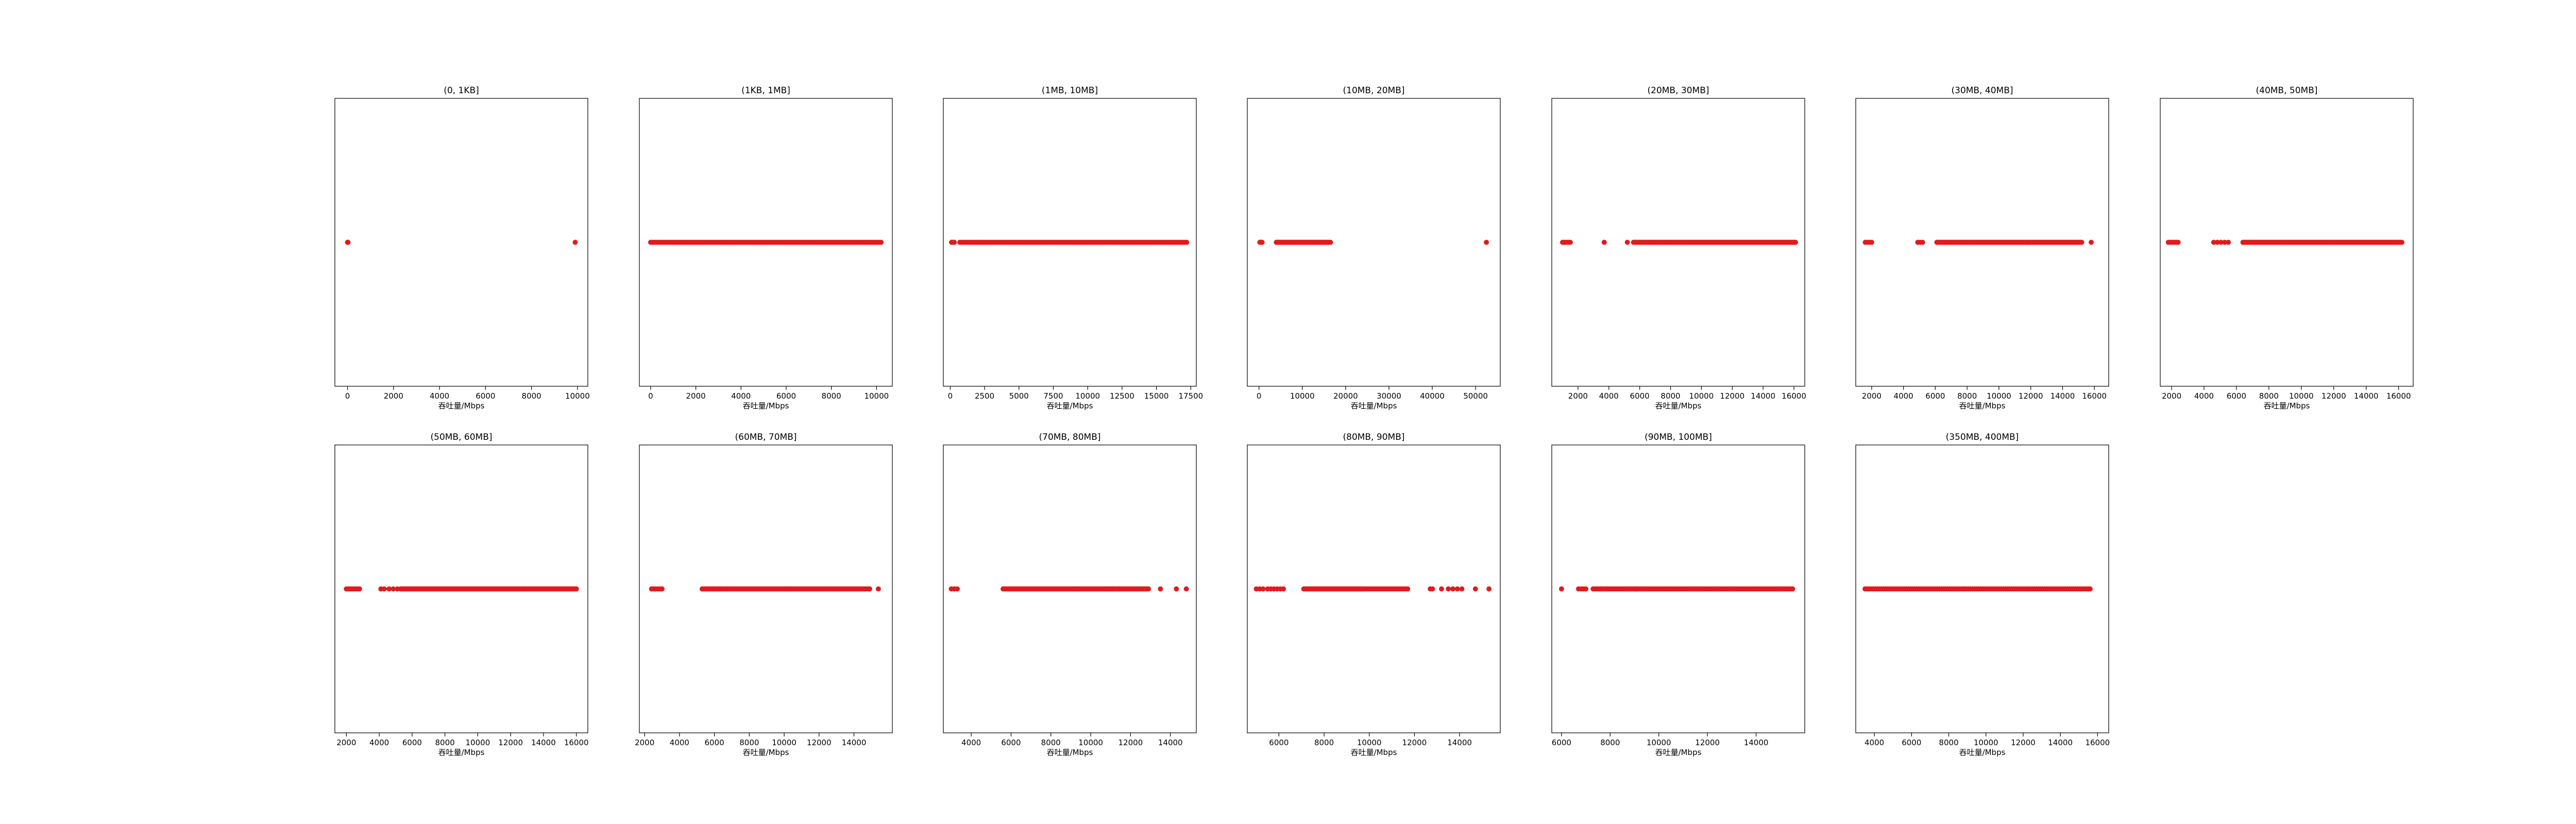 Image resolution: width=2576 pixels, height=824 pixels. What do you see at coordinates (1053, 396) in the screenshot?
I see `x-tick-label: 7500` at bounding box center [1053, 396].